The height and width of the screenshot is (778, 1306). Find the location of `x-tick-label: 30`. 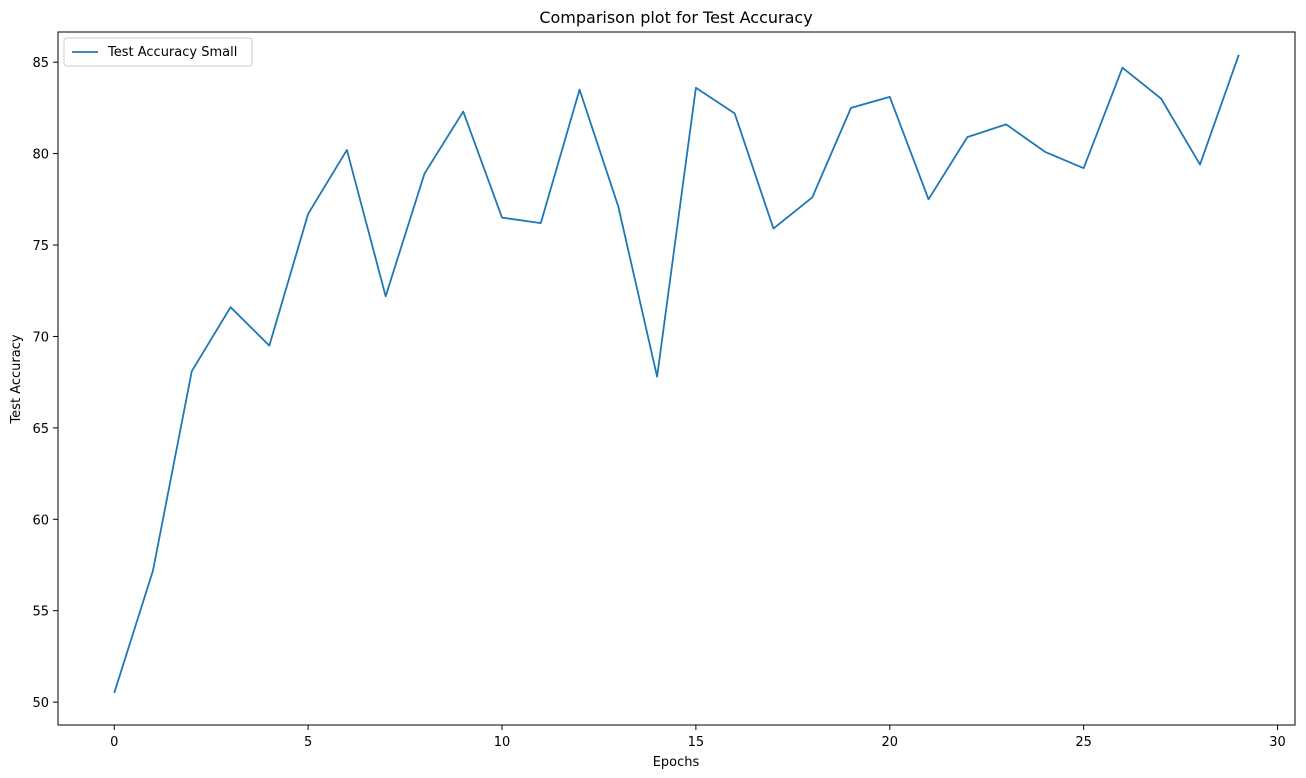

x-tick-label: 30 is located at coordinates (1277, 742).